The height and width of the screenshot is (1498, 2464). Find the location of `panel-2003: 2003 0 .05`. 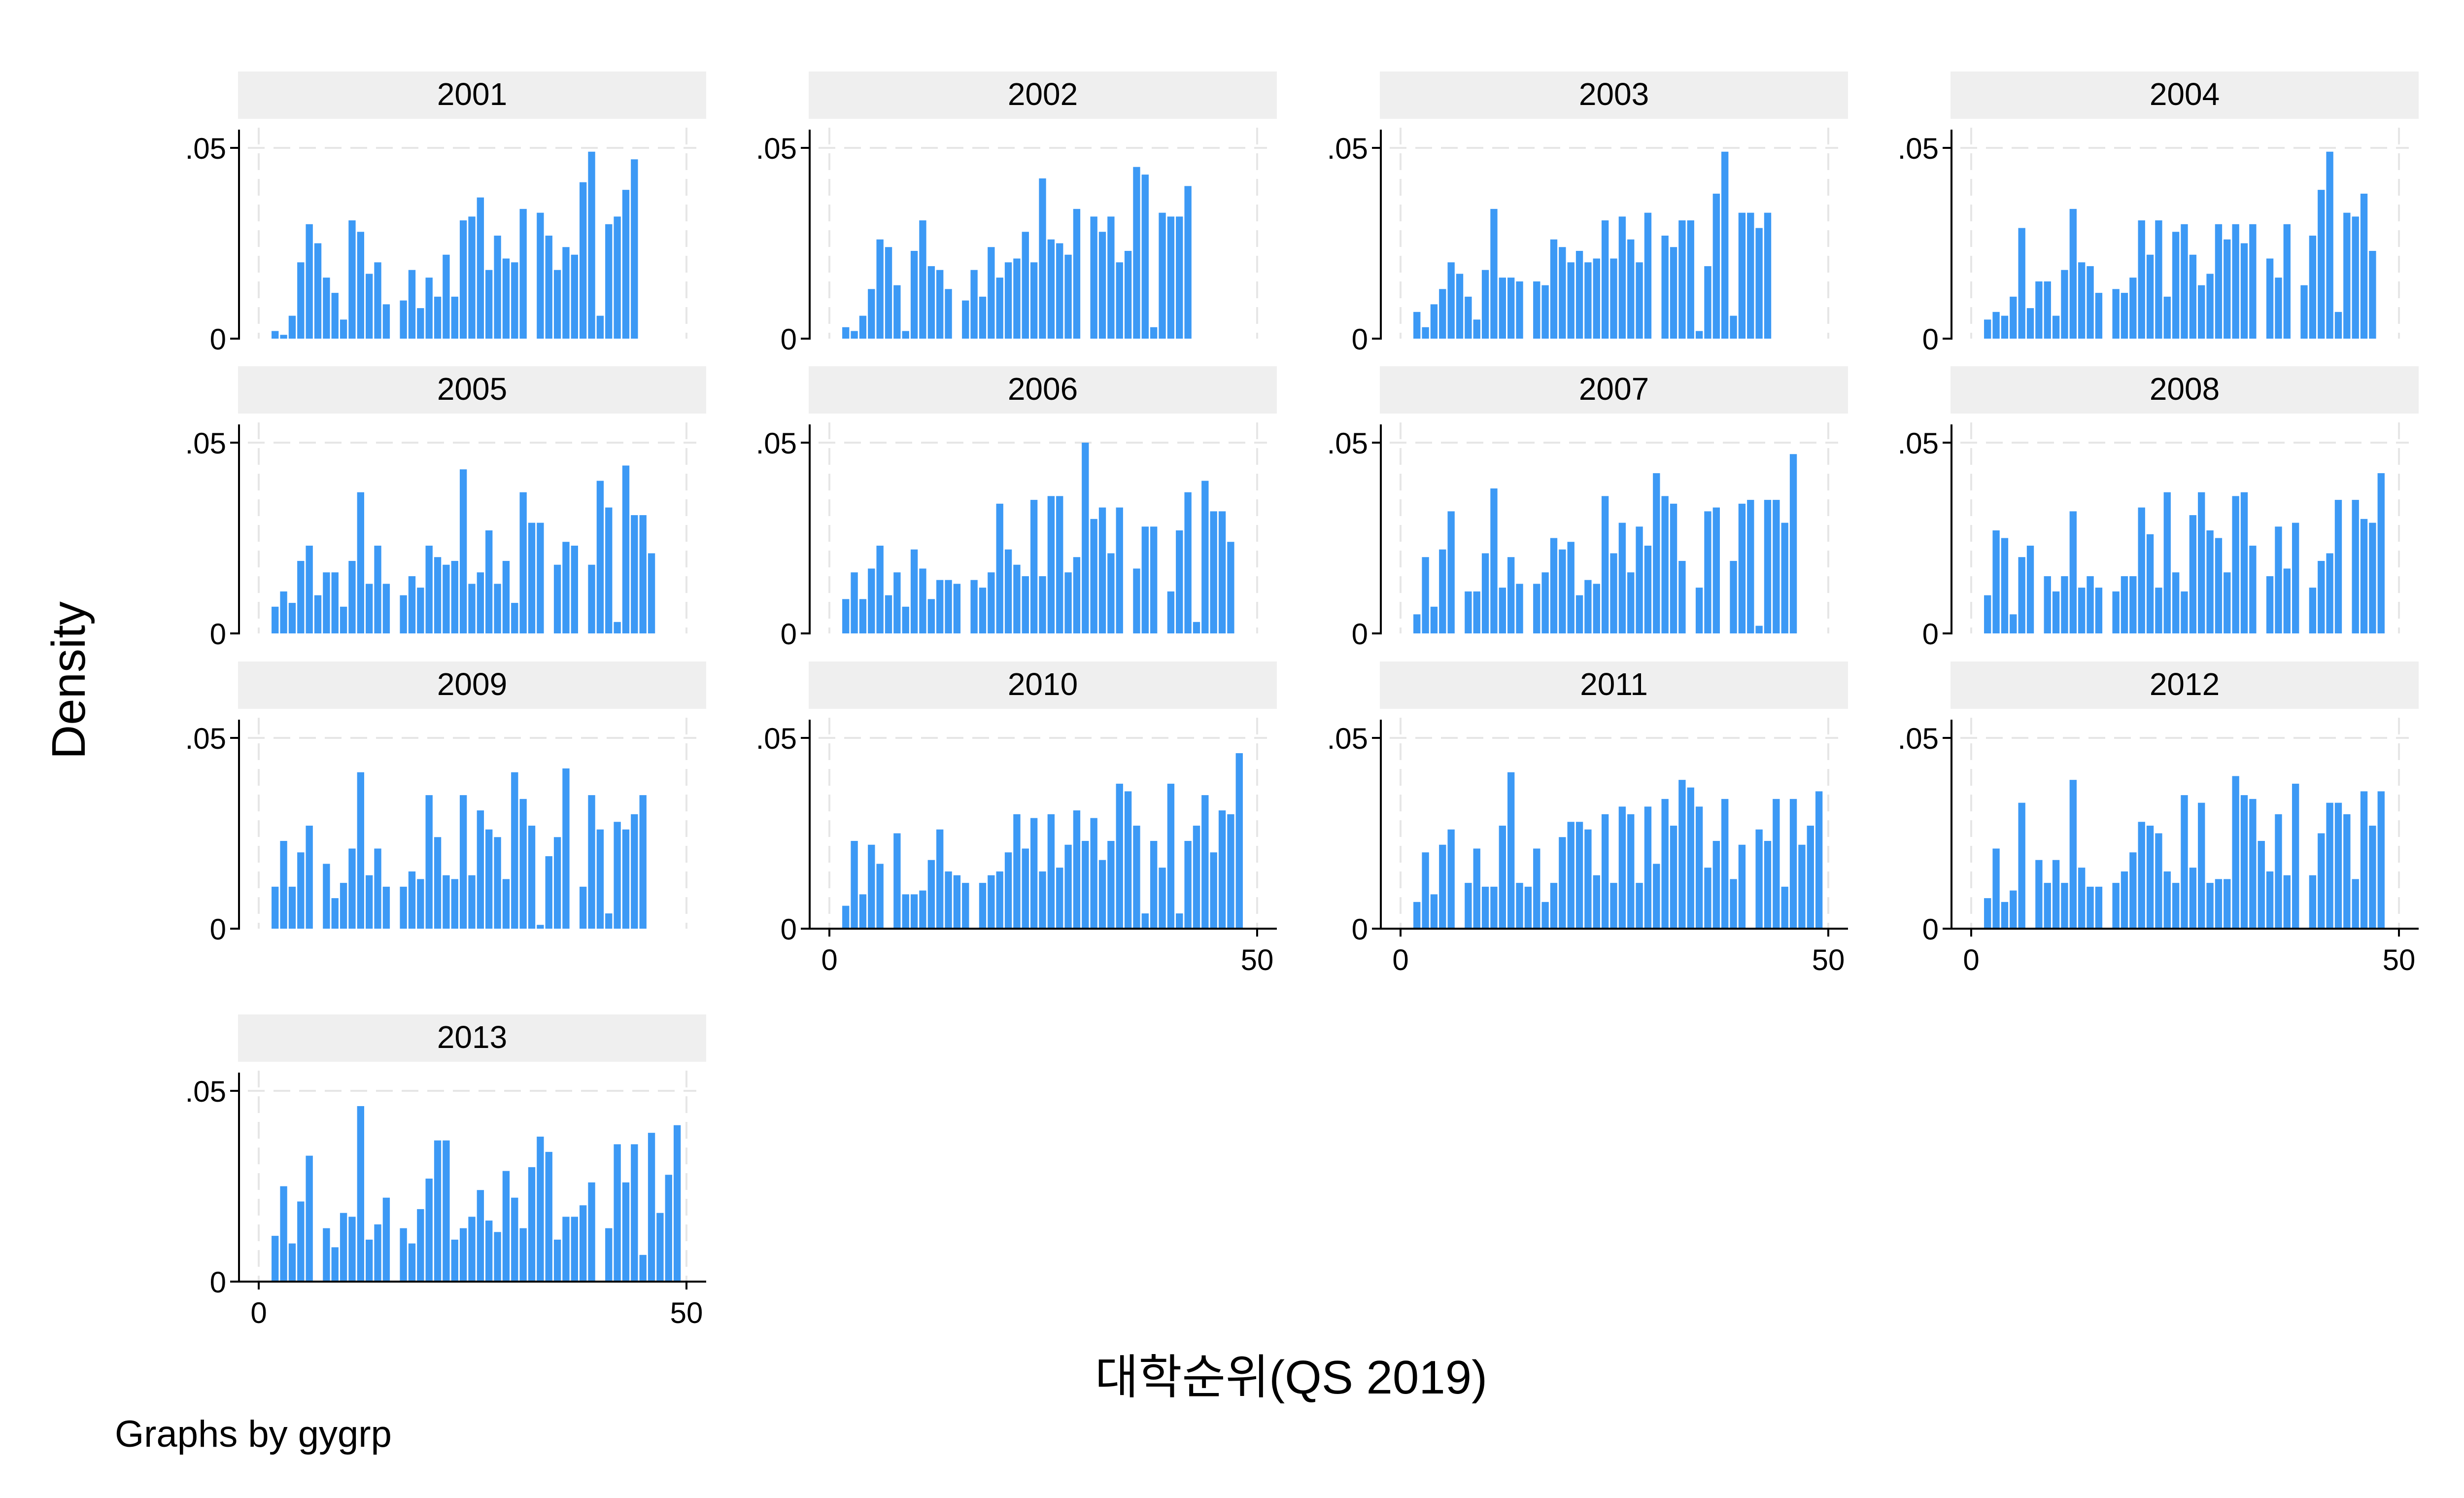

panel-2003: 2003 0 .05 is located at coordinates (1587, 214).